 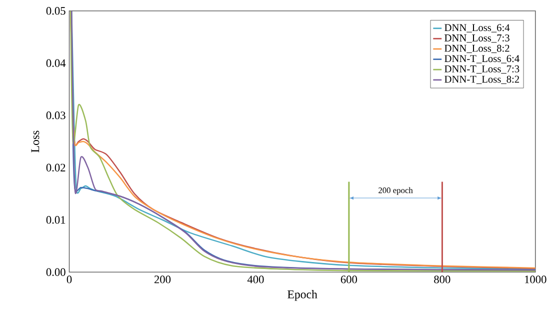 I want to click on legend-label: DNN_Loss_8:2, so click(x=477, y=49).